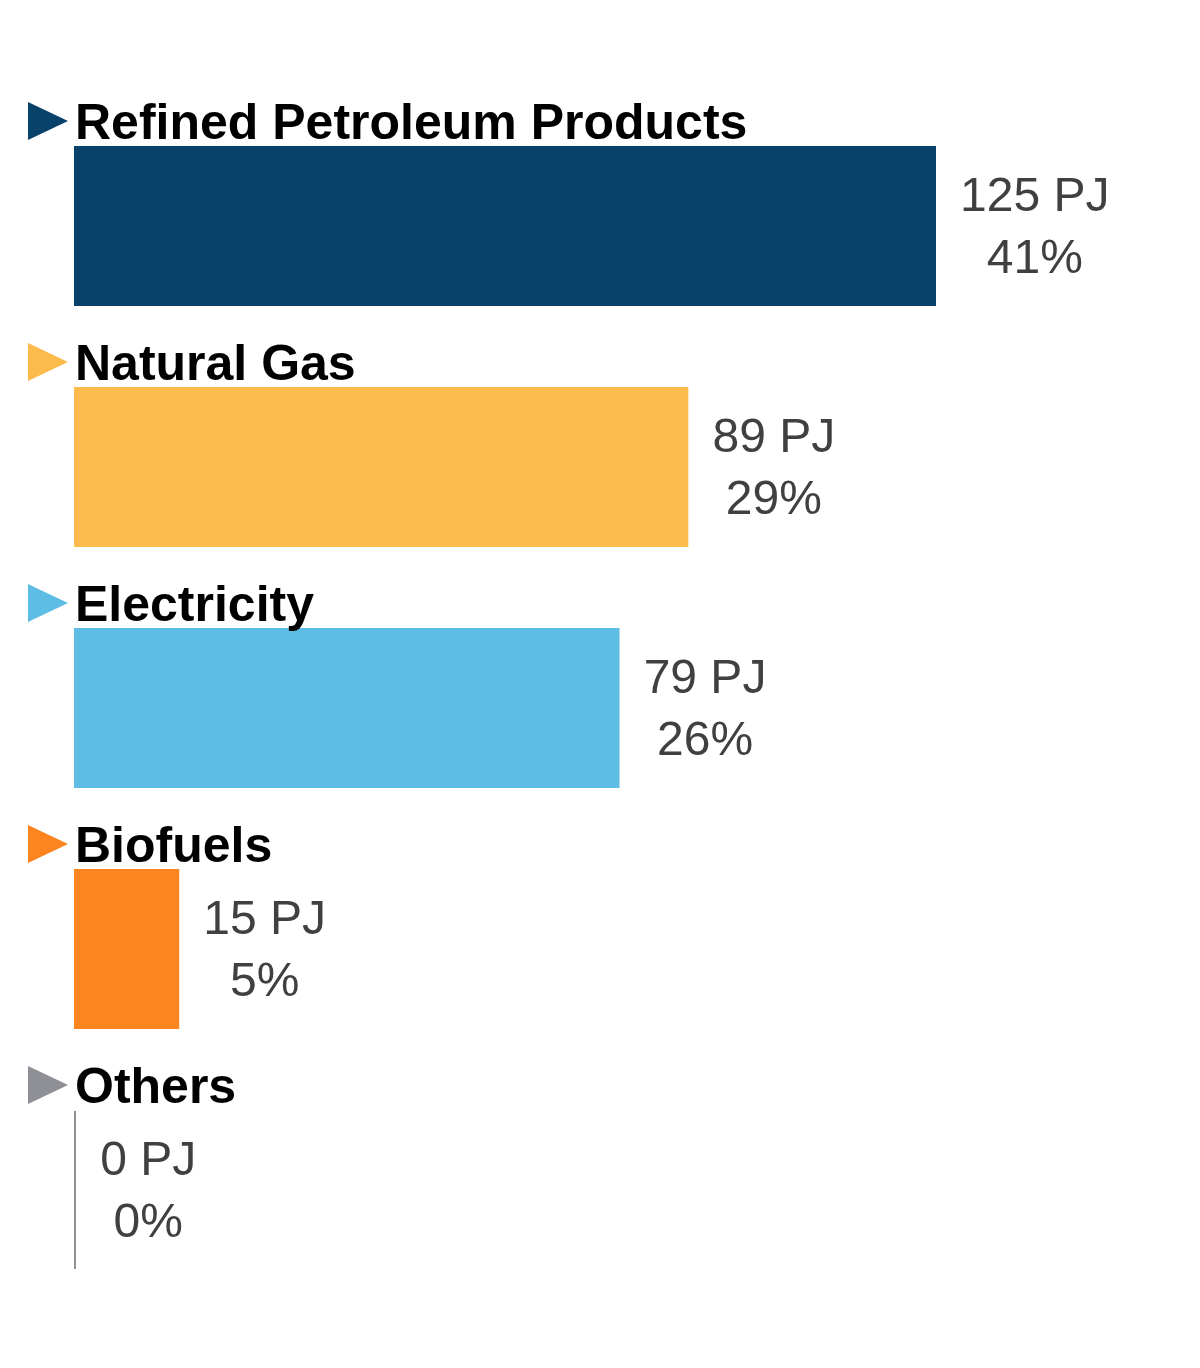  Describe the element at coordinates (156, 1085) in the screenshot. I see `y-tick-label: Others` at that location.